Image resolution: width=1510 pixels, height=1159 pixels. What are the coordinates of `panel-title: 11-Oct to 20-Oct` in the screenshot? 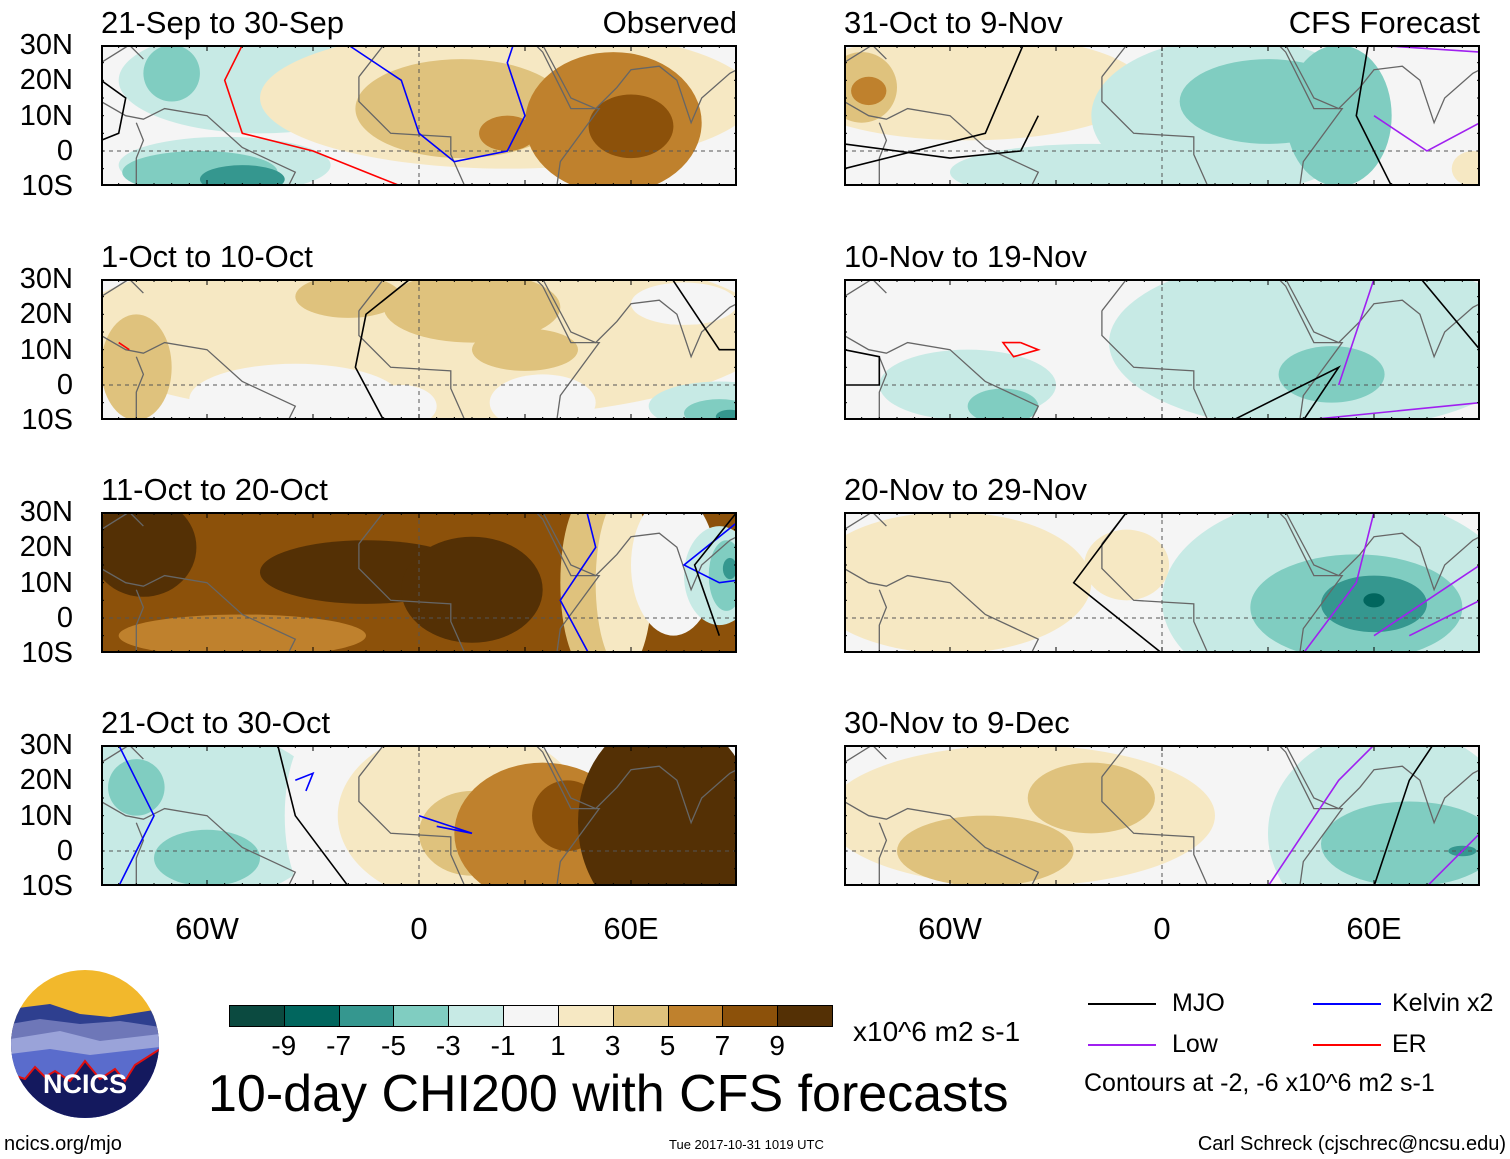 It's located at (214, 489).